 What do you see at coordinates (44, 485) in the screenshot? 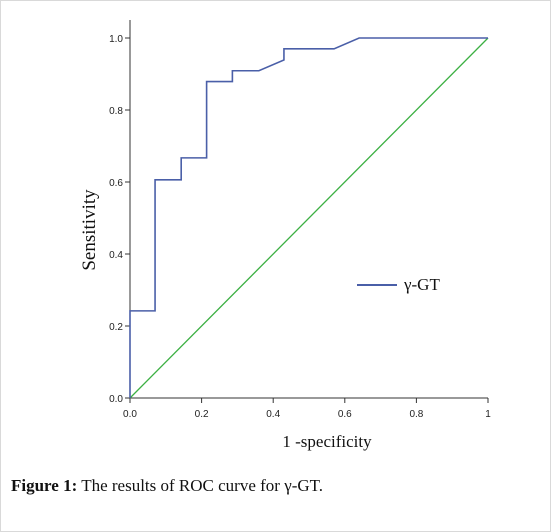
I see `caption-label: Figure 1:` at bounding box center [44, 485].